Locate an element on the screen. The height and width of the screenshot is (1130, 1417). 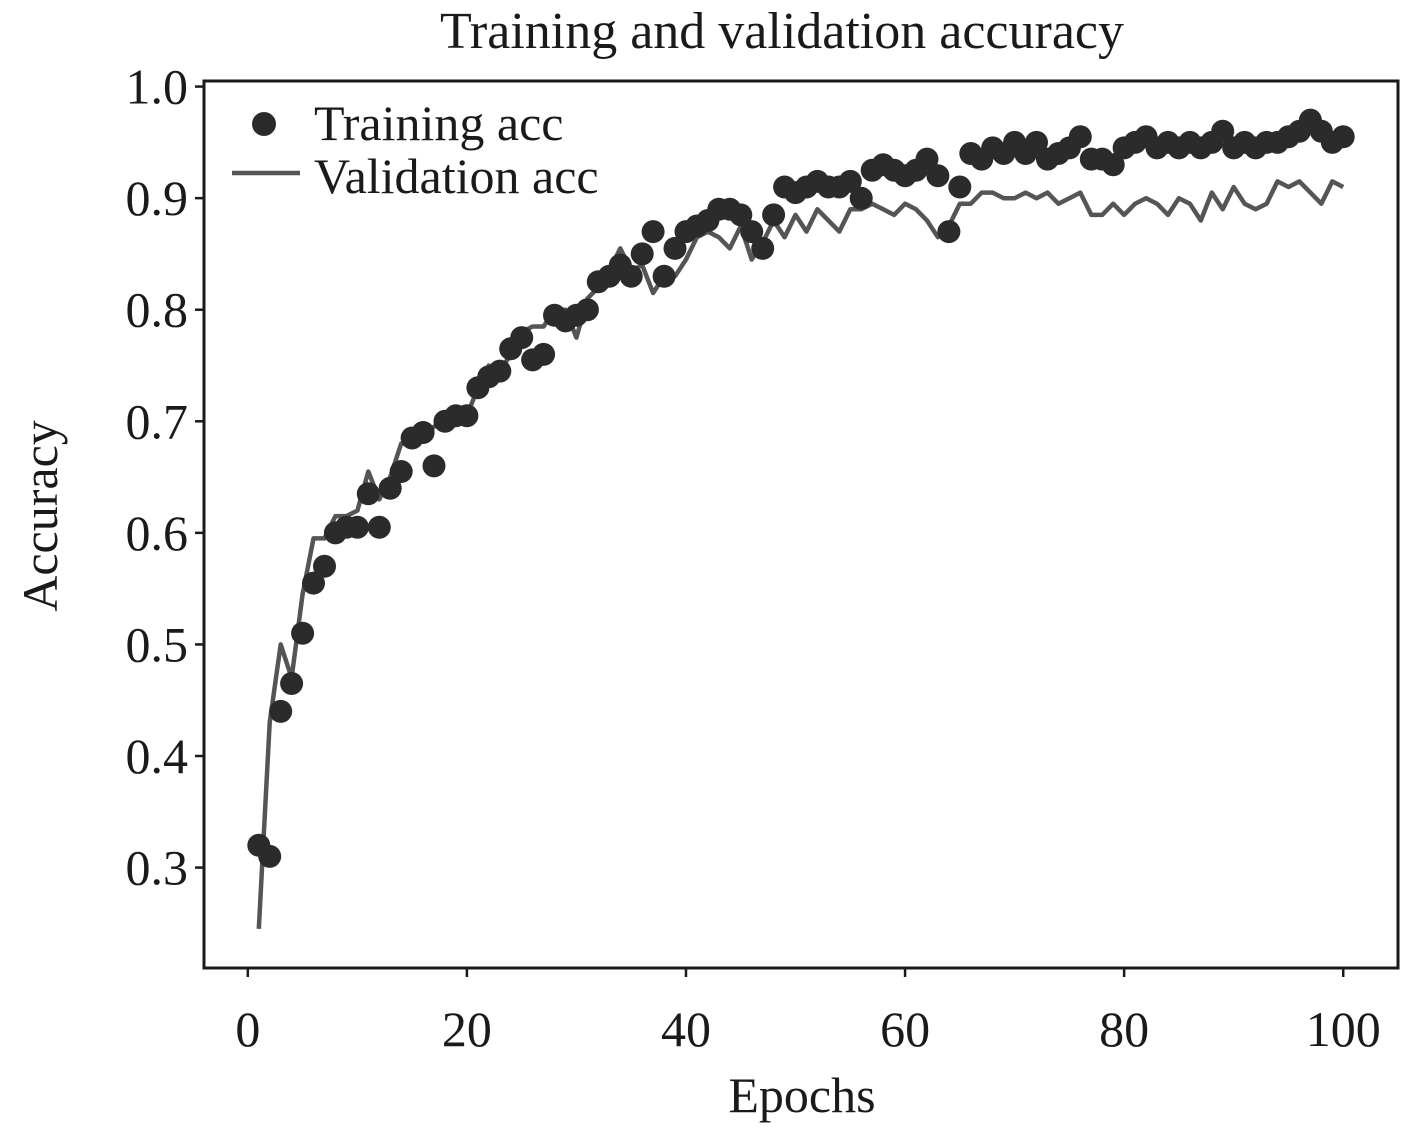
y-tick-label: 0.7 is located at coordinates (157, 421).